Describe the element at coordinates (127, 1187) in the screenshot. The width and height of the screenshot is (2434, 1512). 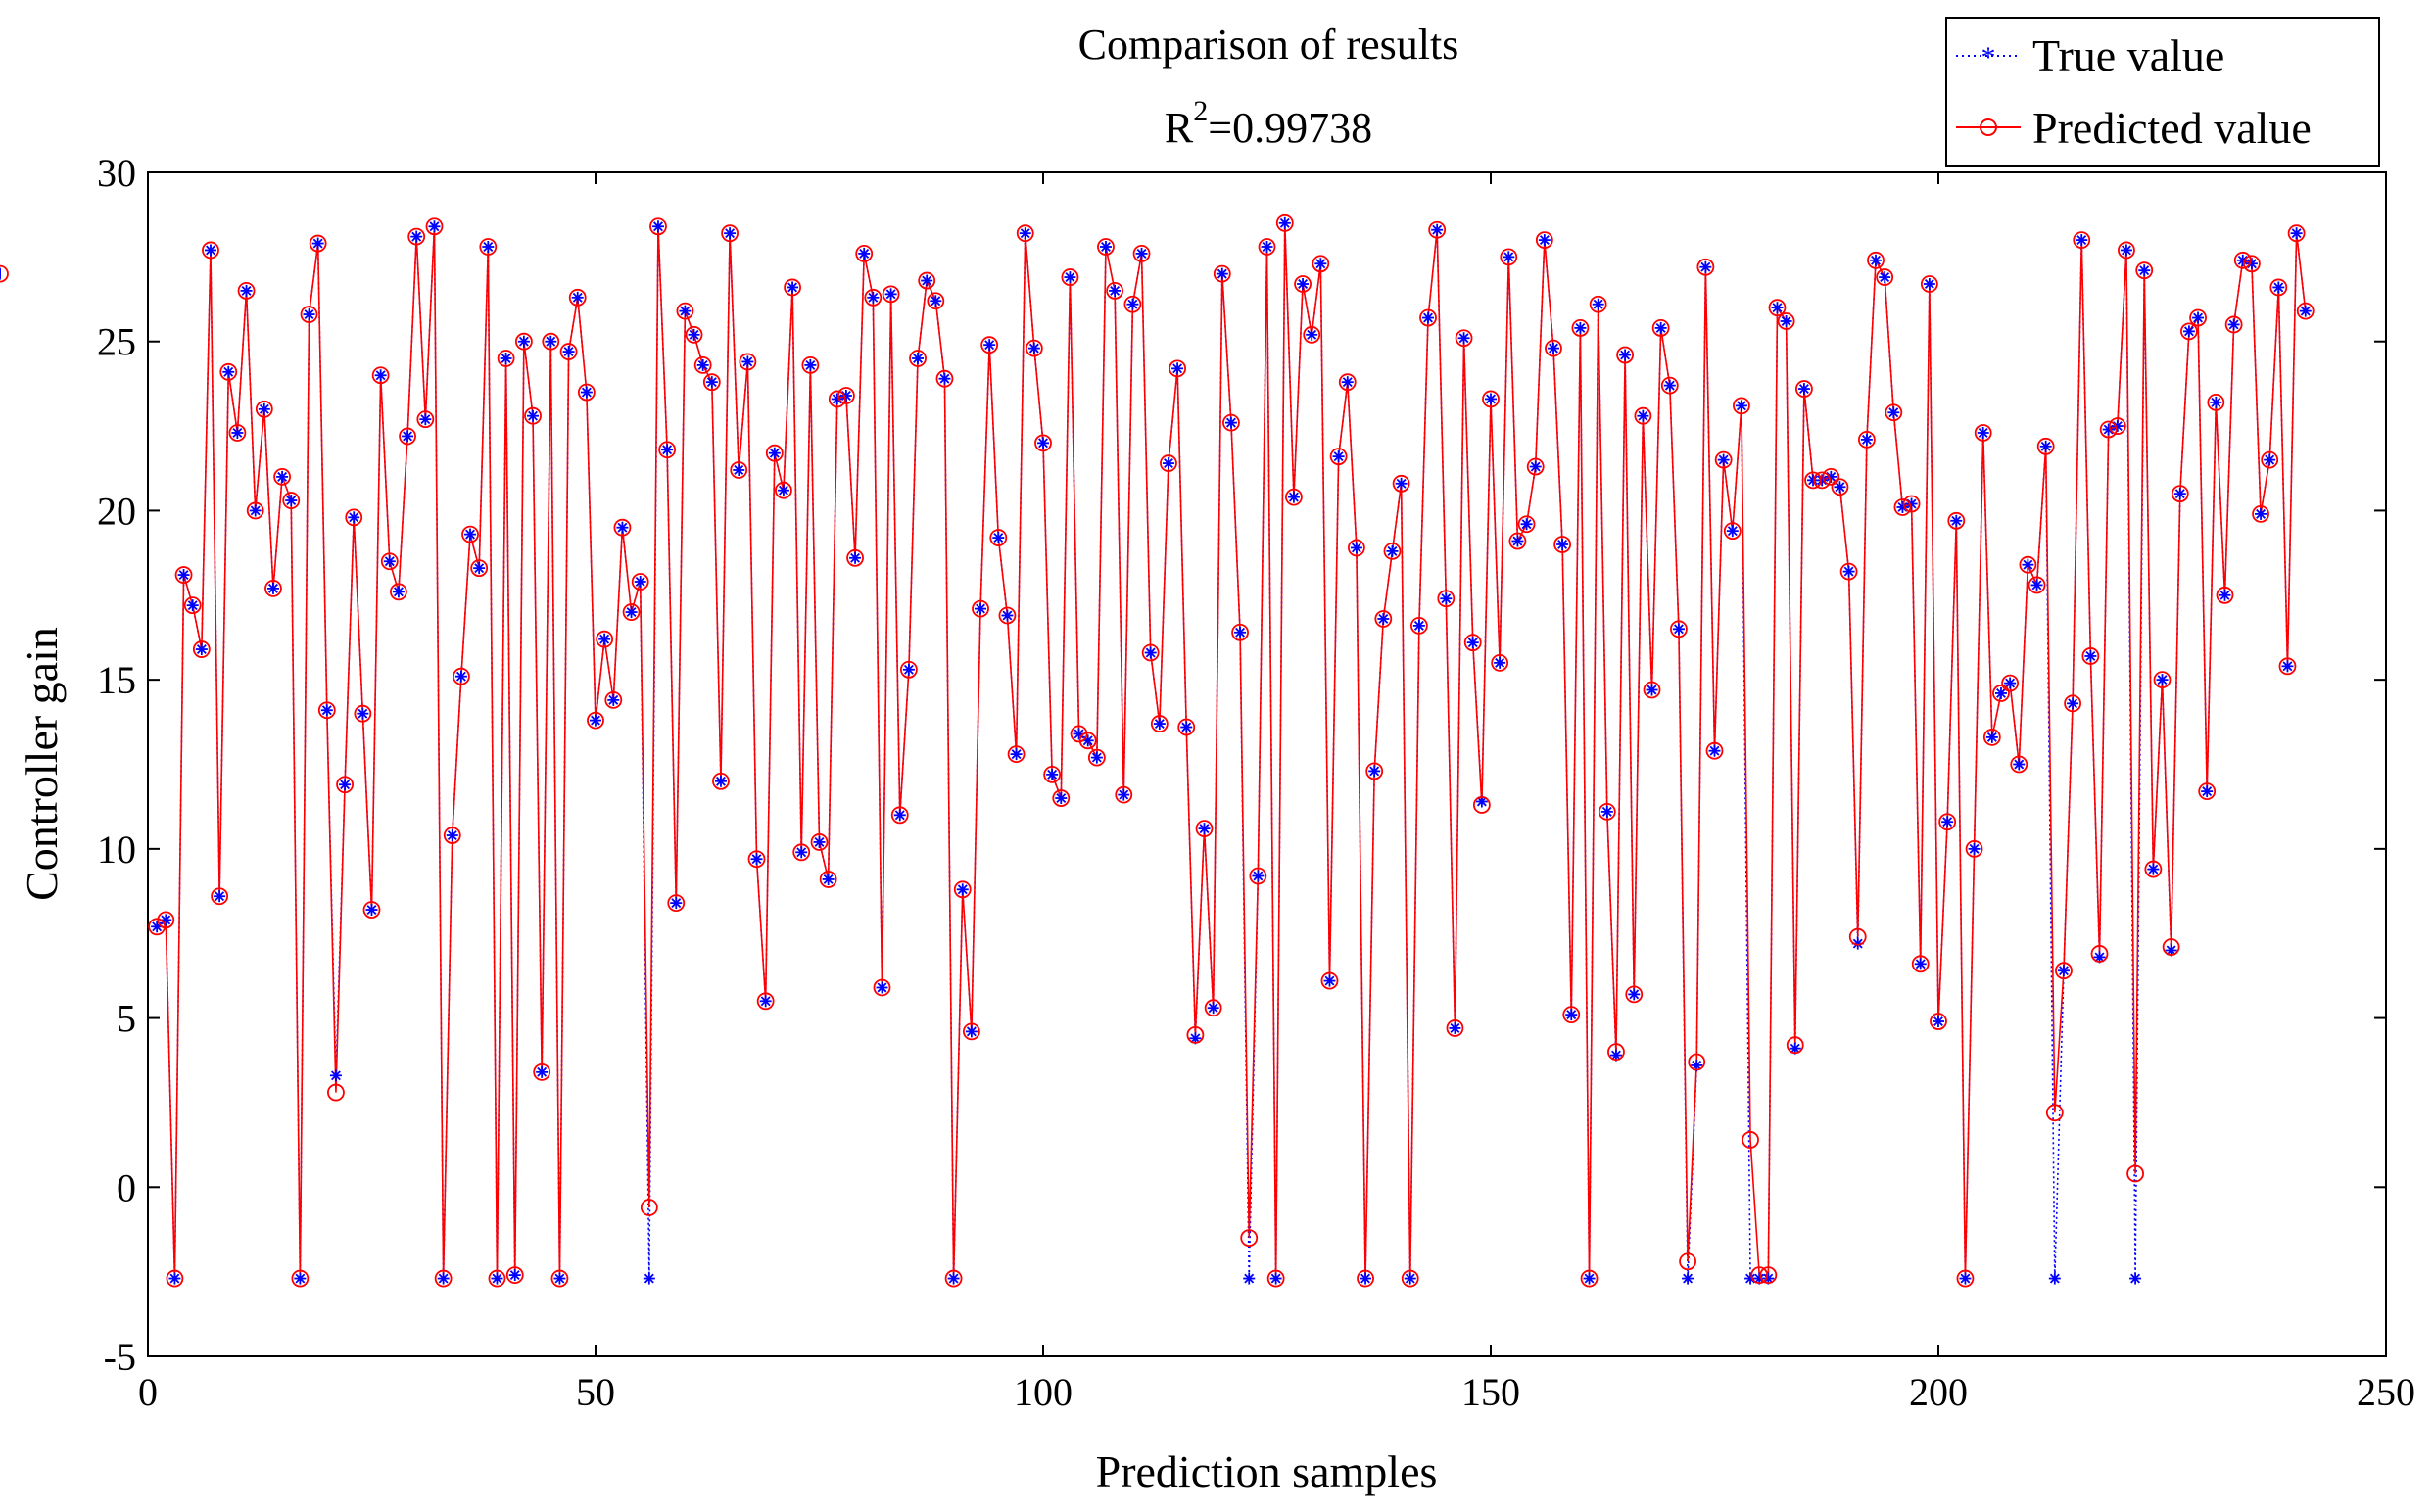
I see `y-tick-label: 0` at that location.